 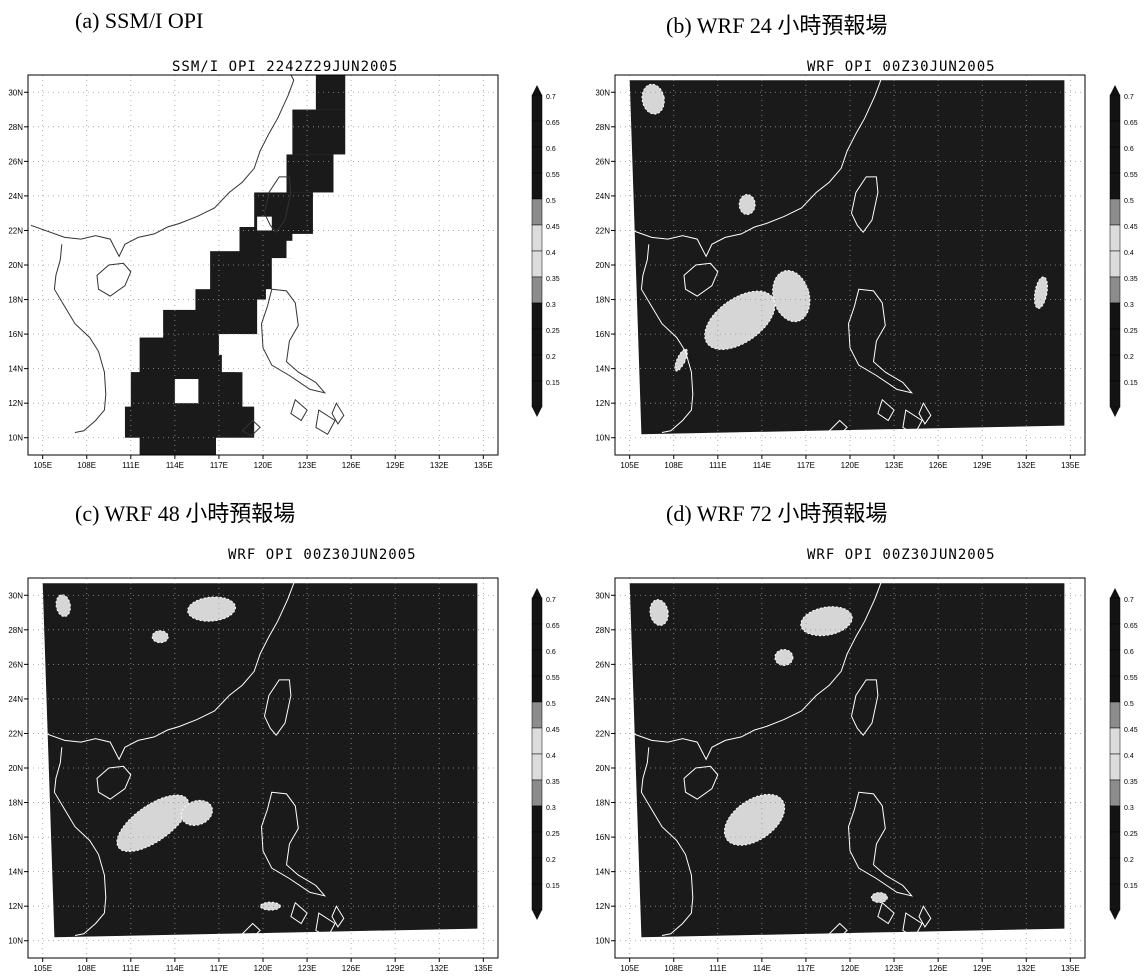 What do you see at coordinates (131, 465) in the screenshot?
I see `lon-tick-label: 111E` at bounding box center [131, 465].